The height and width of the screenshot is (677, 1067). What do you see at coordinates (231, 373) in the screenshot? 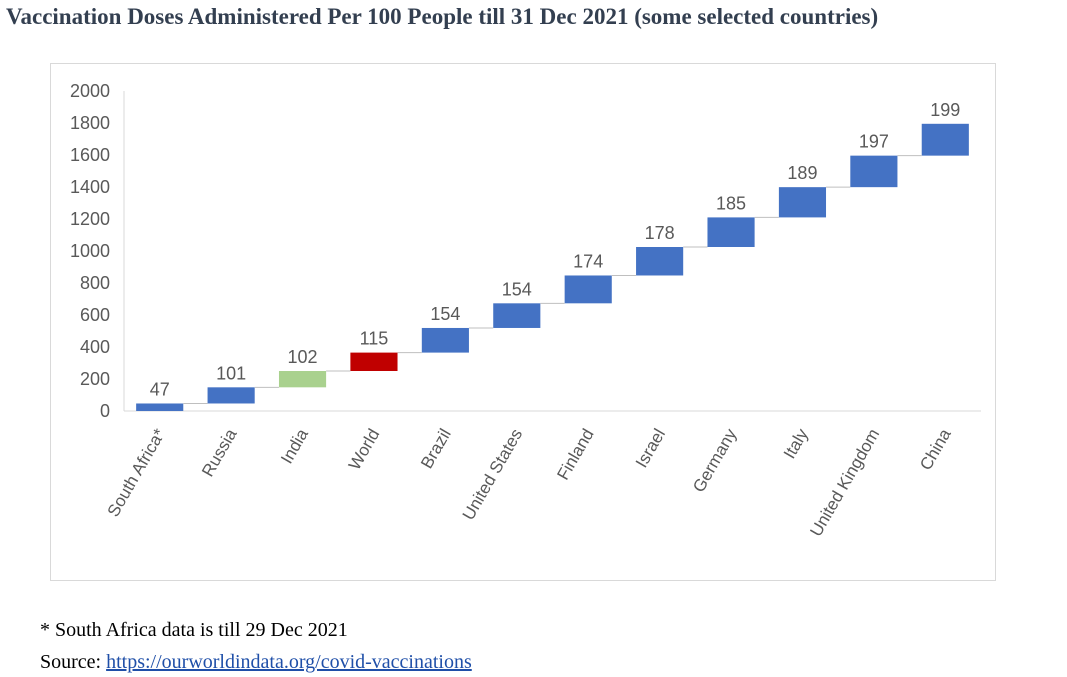
I see `data-label: 101` at bounding box center [231, 373].